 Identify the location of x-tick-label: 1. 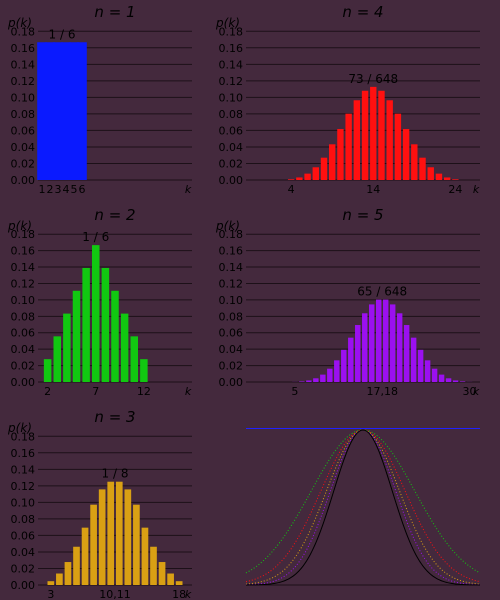
(42, 189).